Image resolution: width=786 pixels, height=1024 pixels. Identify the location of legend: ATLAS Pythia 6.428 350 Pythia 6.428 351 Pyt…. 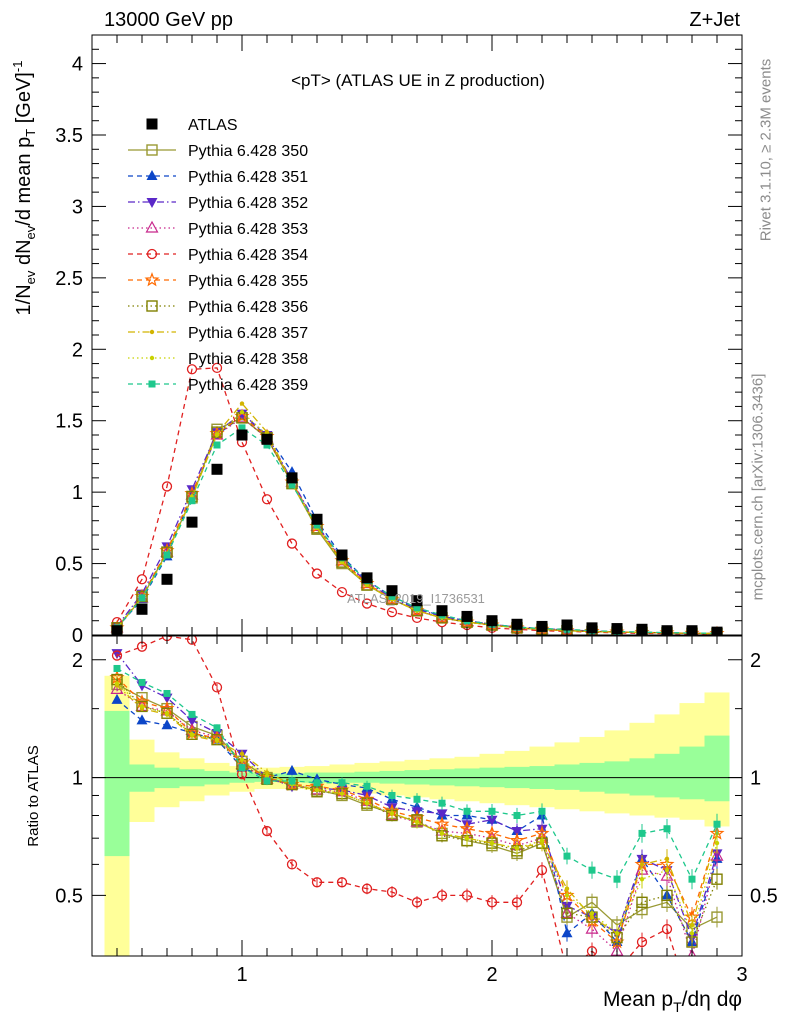
(218, 255).